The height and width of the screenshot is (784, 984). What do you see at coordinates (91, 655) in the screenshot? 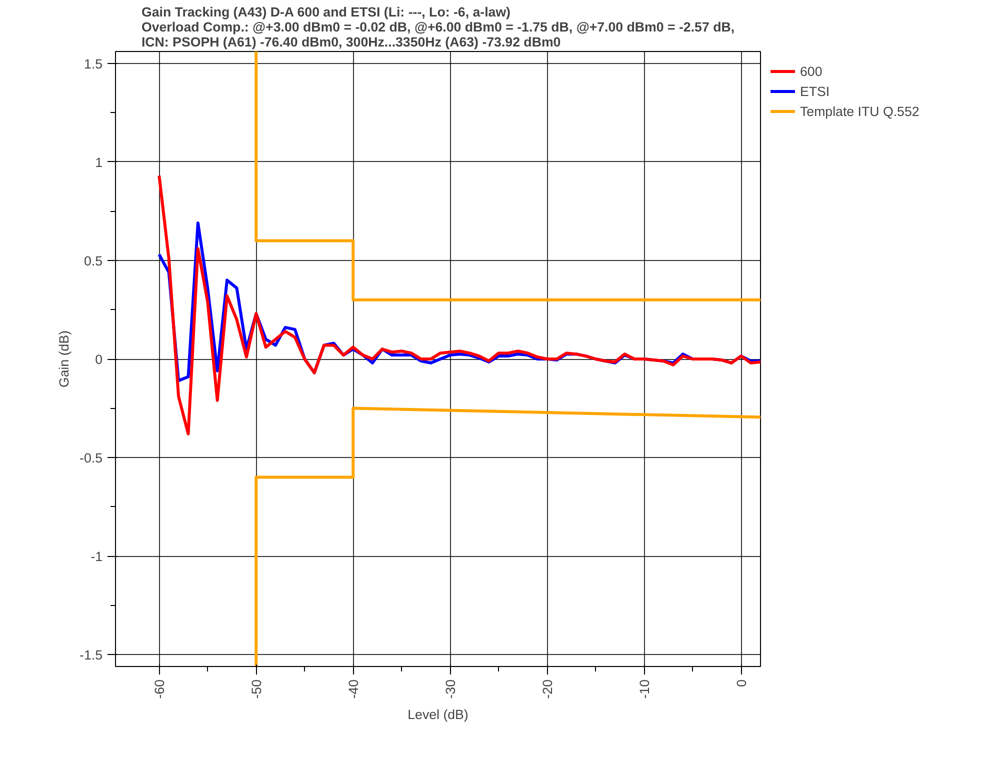
I see `y-tick-label: -1.5` at bounding box center [91, 655].